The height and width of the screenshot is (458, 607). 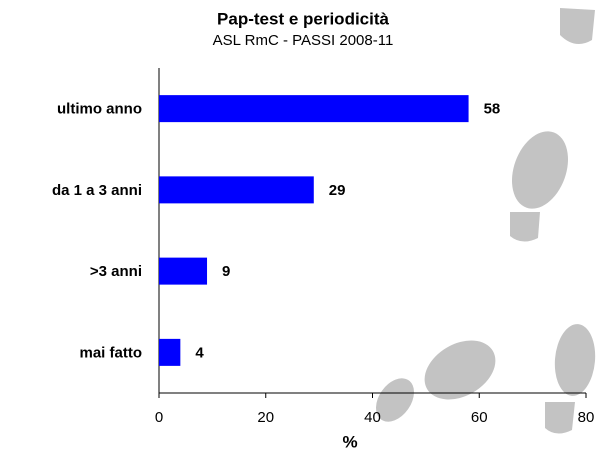 What do you see at coordinates (159, 417) in the screenshot?
I see `x-tick-label: 0` at bounding box center [159, 417].